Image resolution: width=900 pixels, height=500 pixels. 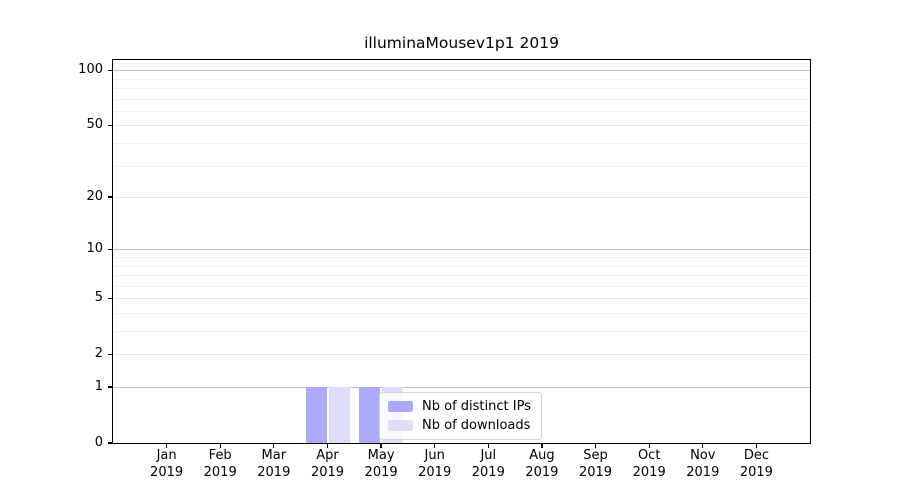 What do you see at coordinates (274, 464) in the screenshot?
I see `x-axis-tick-label: Mar 2019` at bounding box center [274, 464].